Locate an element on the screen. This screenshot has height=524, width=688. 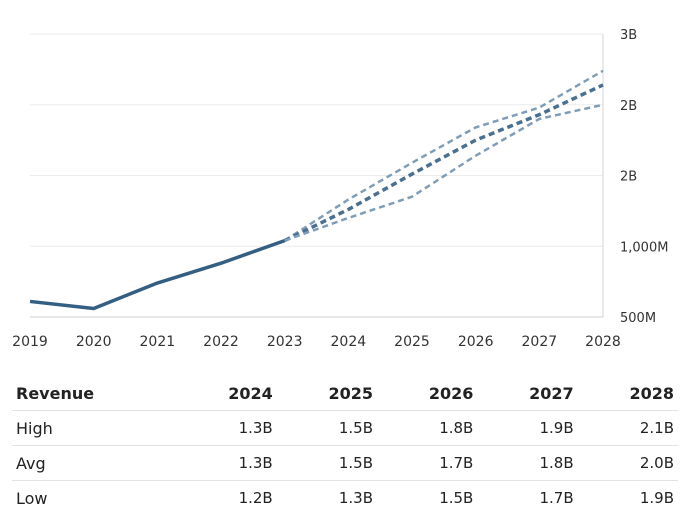
row-label: Low is located at coordinates (32, 498).